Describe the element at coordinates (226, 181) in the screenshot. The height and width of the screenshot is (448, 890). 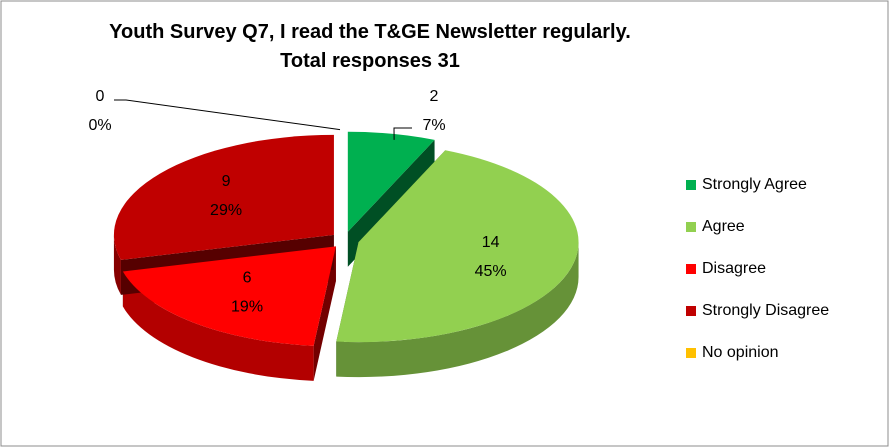
I see `data-label: 9` at that location.